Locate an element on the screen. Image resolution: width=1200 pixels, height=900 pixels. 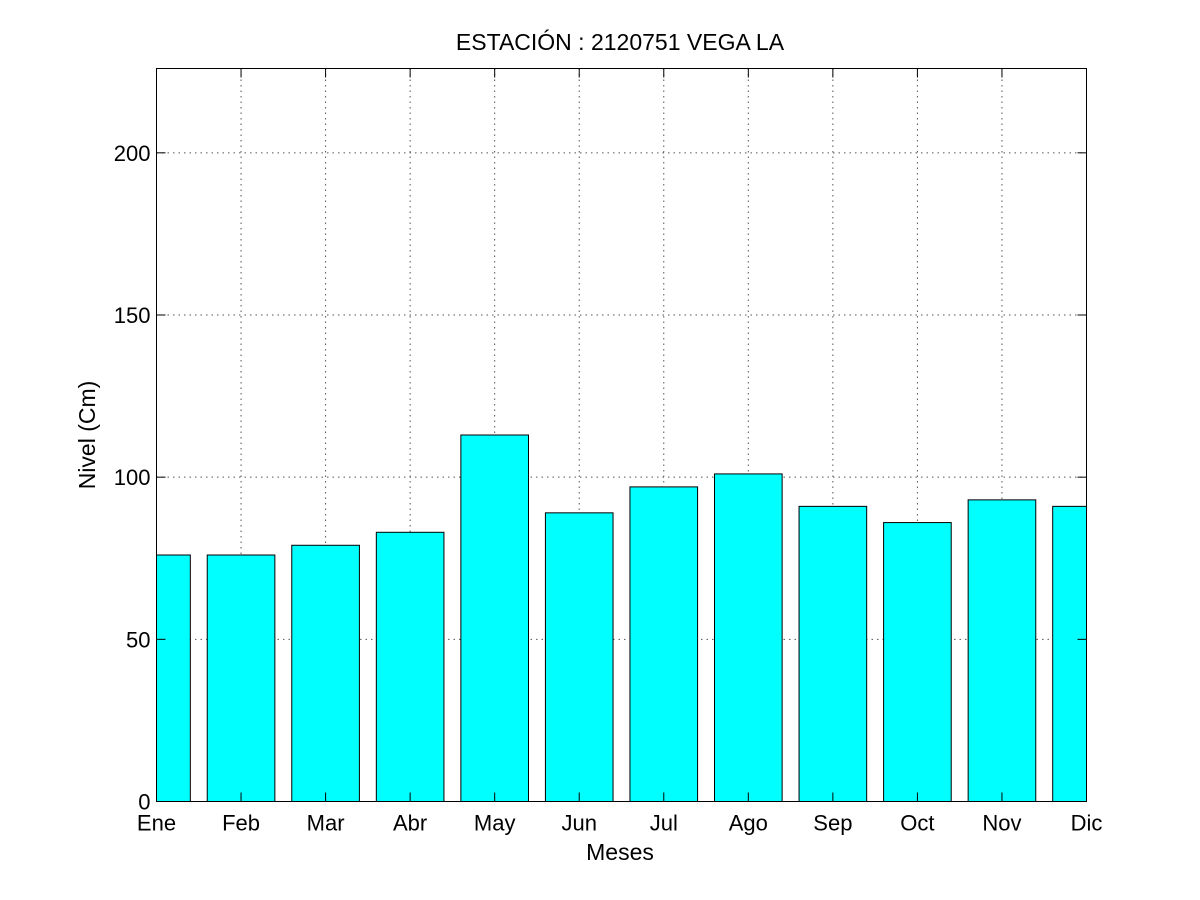
x-tick-label: May is located at coordinates (495, 823).